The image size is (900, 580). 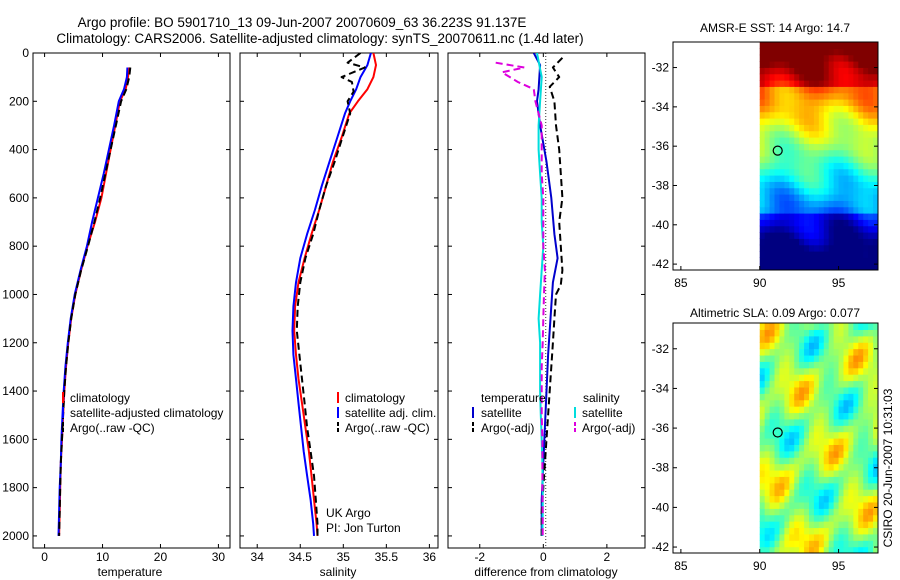 I want to click on lat-tick-label: -34, so click(x=661, y=107).